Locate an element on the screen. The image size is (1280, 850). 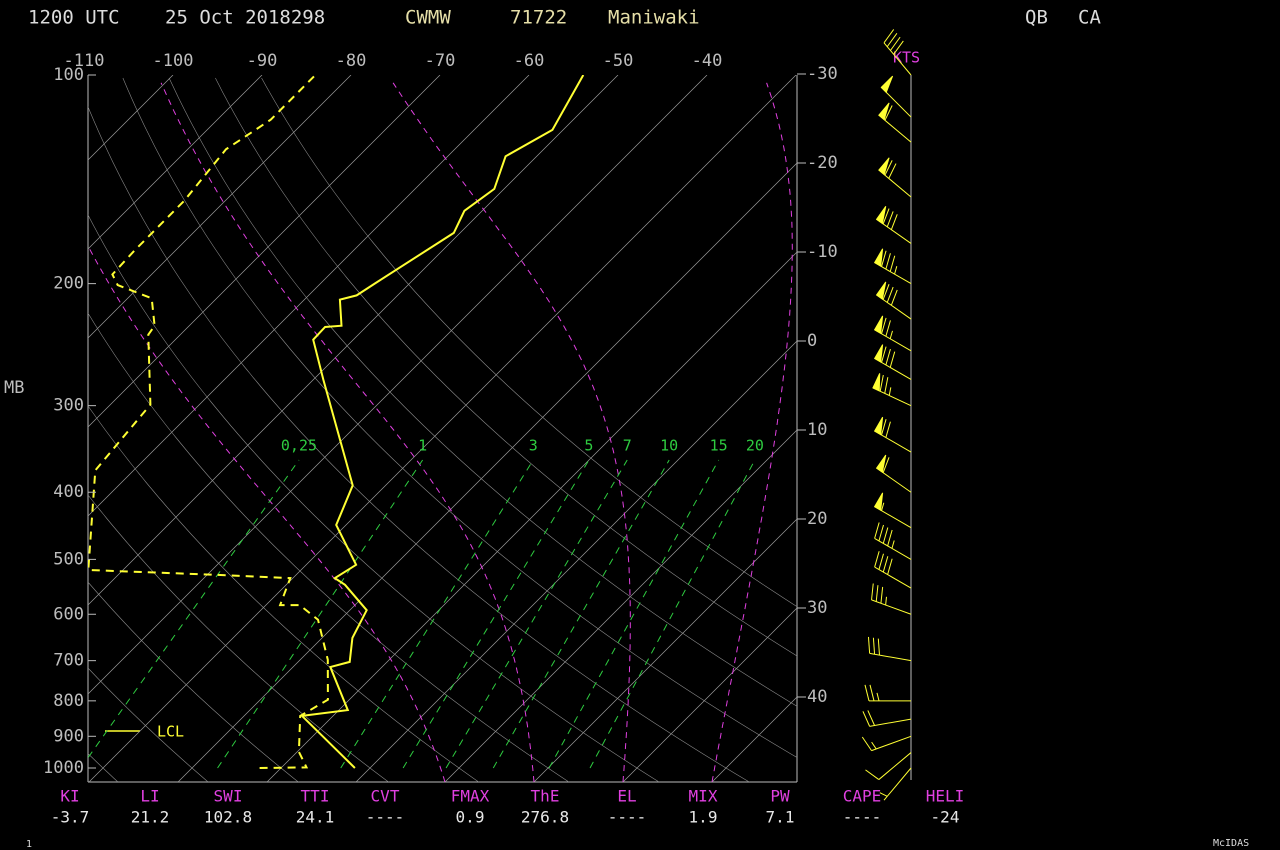
index-label: EL is located at coordinates (626, 796).